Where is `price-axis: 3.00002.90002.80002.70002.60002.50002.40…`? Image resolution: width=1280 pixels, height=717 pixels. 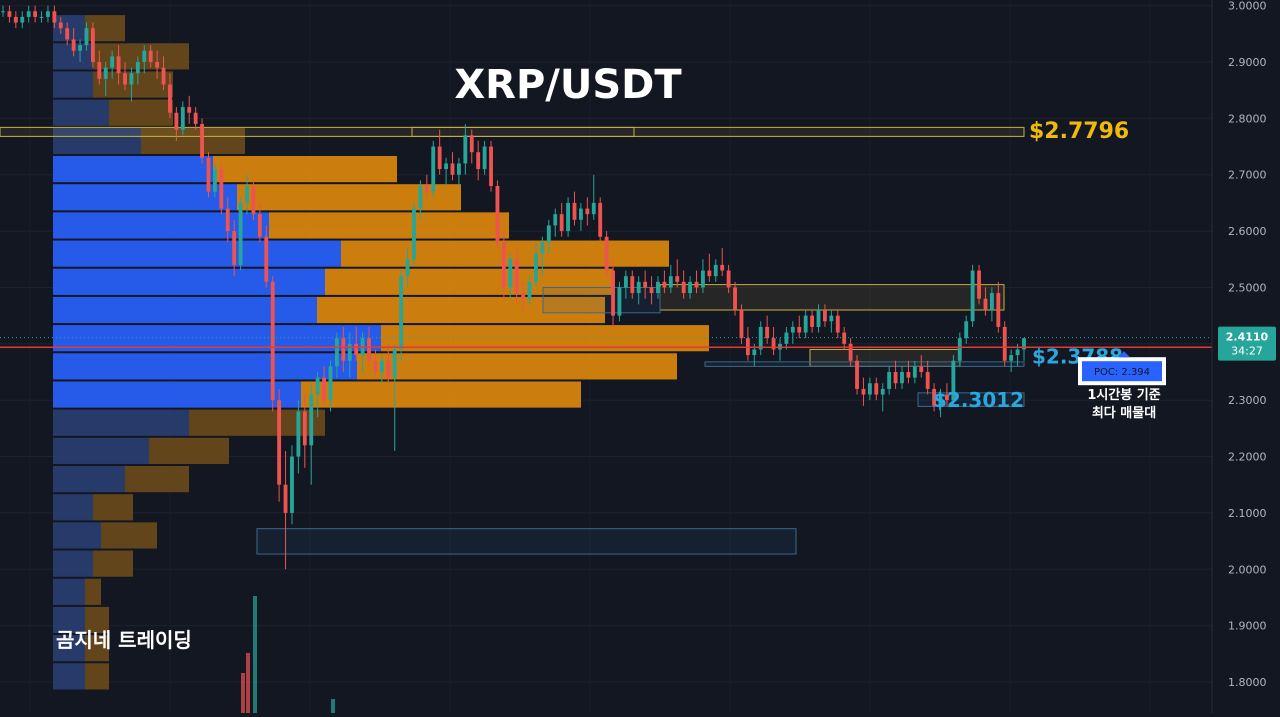 price-axis: 3.00002.90002.80002.70002.60002.50002.40… is located at coordinates (1245, 356).